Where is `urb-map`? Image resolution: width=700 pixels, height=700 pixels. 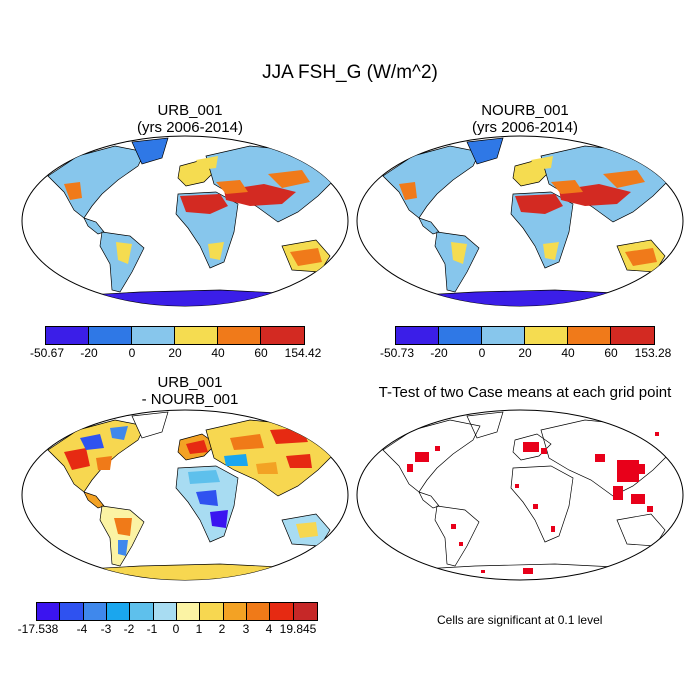 urb-map is located at coordinates (185, 221).